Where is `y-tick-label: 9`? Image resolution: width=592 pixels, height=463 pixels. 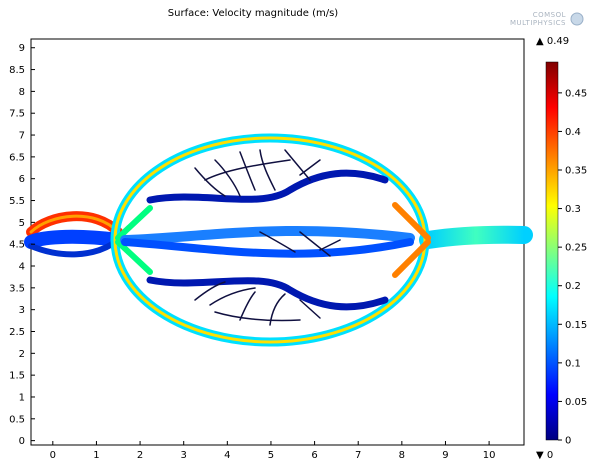
y-tick-label: 9 is located at coordinates (22, 48).